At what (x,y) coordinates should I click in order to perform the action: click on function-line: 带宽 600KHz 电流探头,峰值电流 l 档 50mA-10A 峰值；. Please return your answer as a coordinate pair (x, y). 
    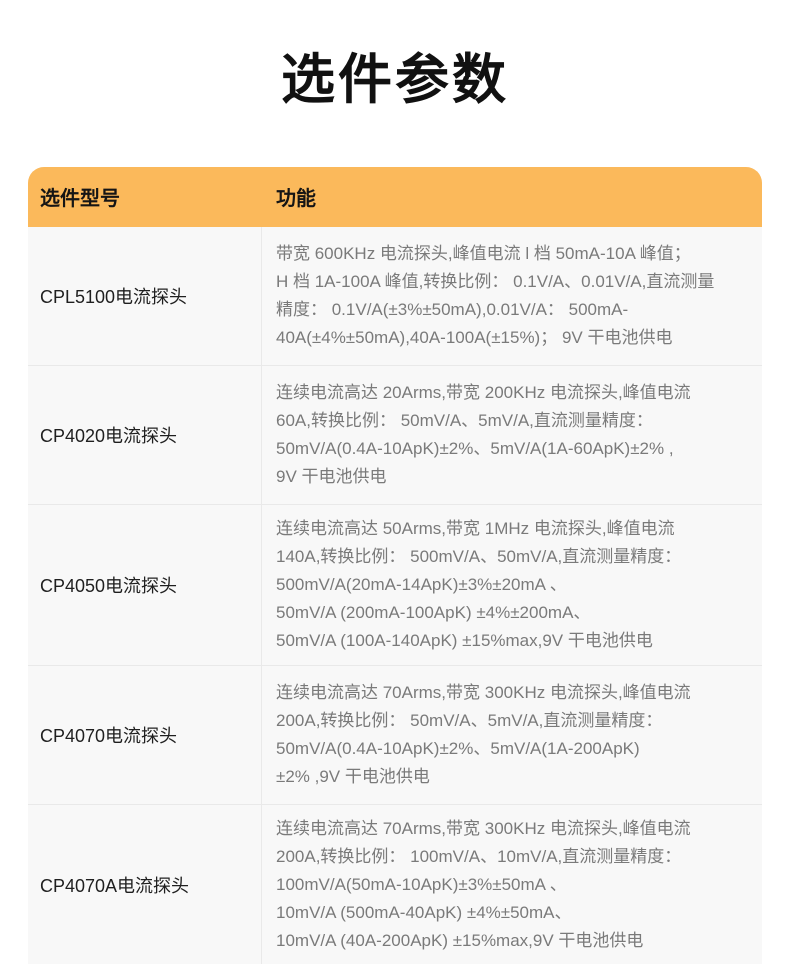
    Looking at the image, I should click on (483, 253).